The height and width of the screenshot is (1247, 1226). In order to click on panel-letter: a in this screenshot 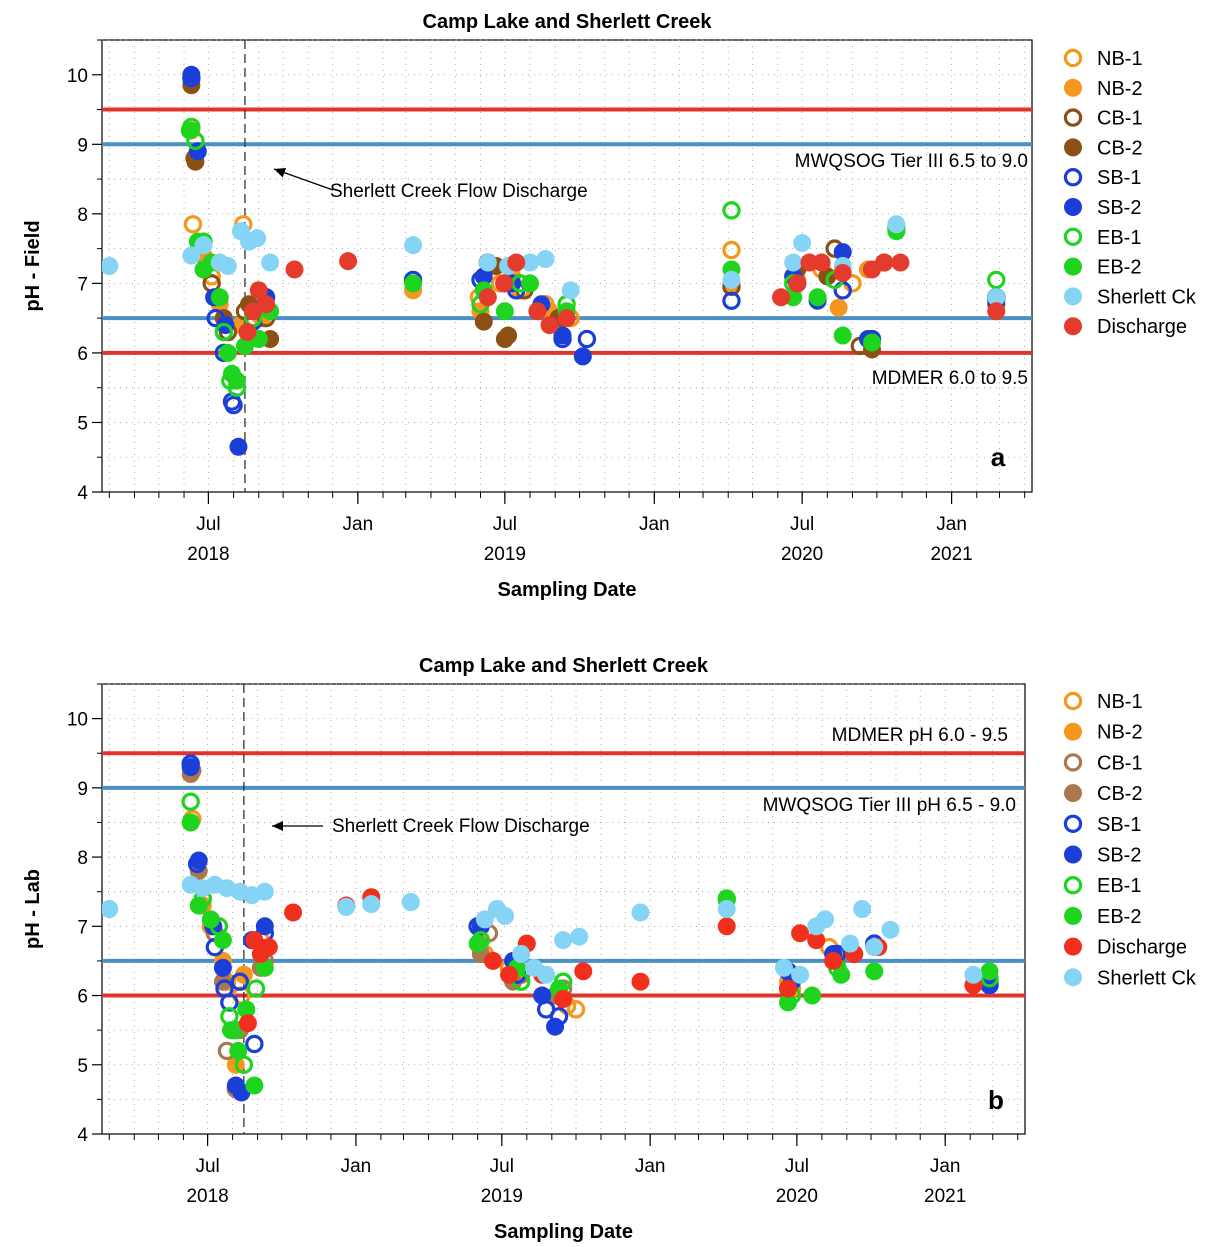, I will do `click(998, 457)`.